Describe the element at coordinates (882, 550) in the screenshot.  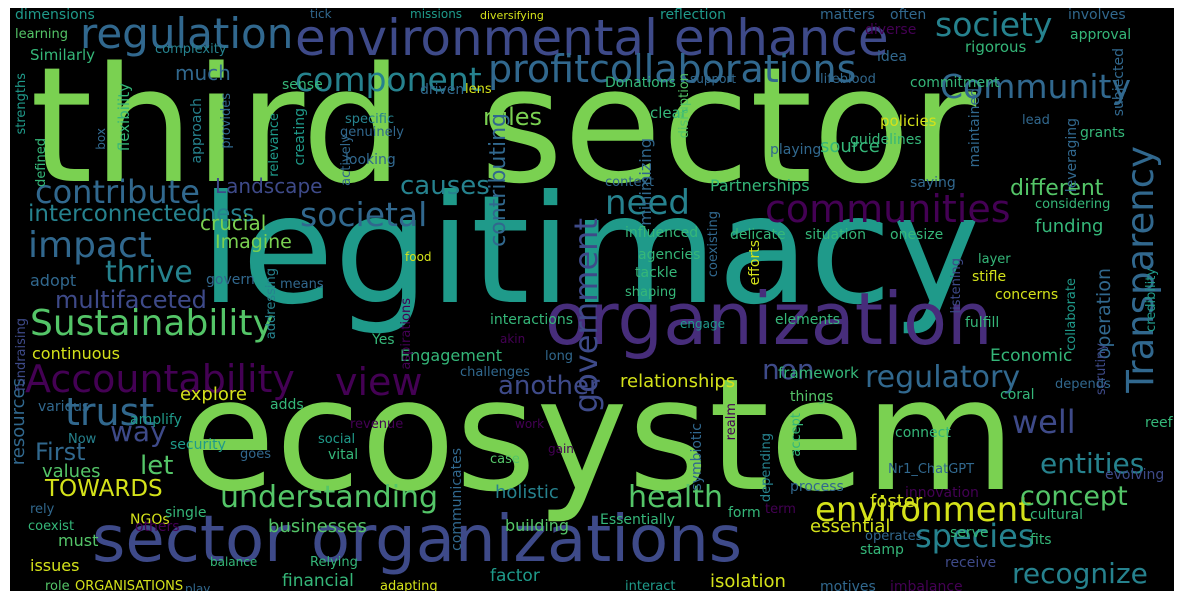
I see `word-stamp: stamp` at that location.